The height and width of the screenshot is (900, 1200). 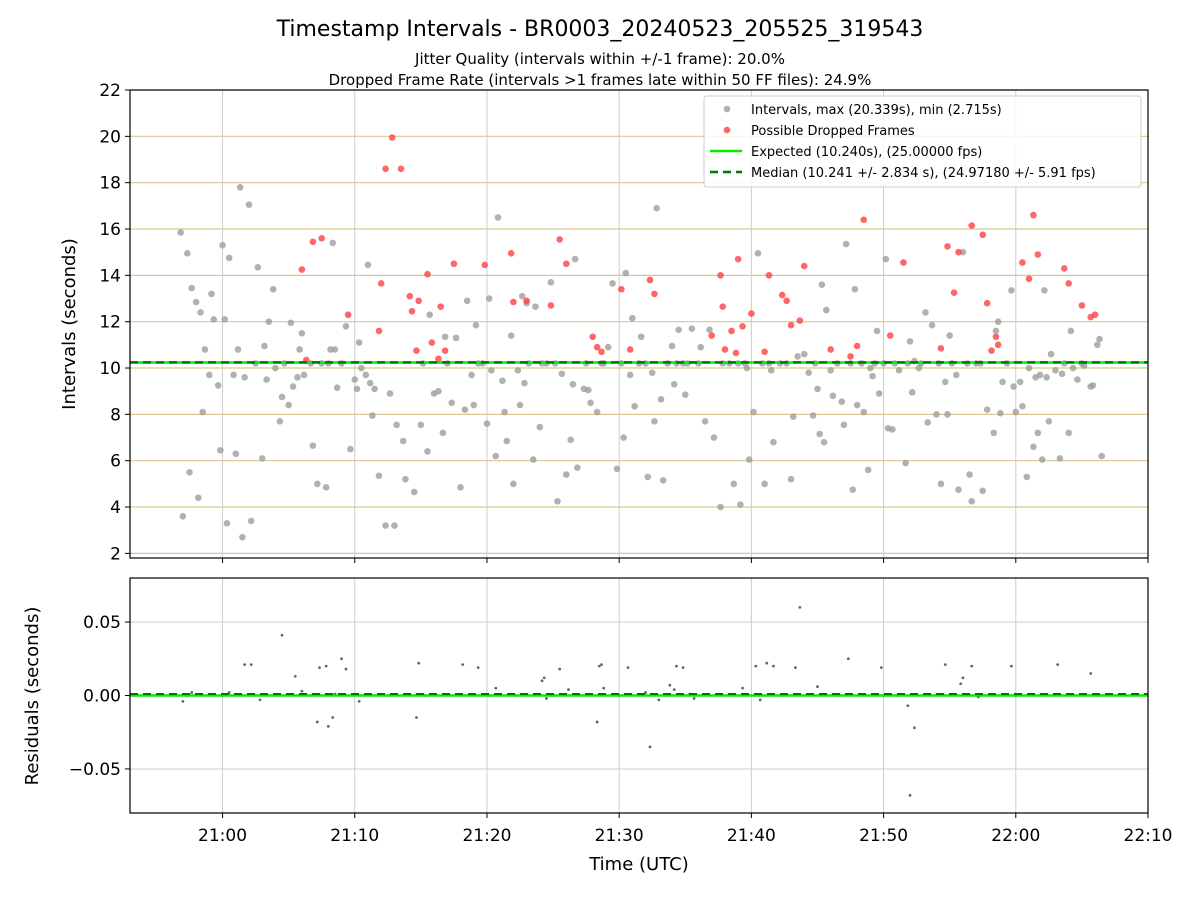 What do you see at coordinates (639, 695) in the screenshot?
I see `residuals-reference-lines` at bounding box center [639, 695].